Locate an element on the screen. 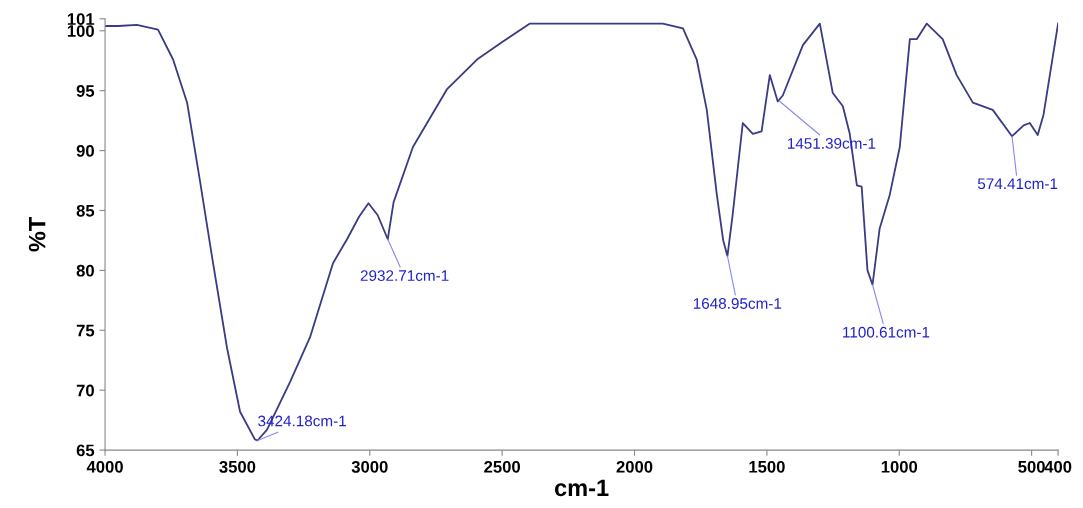 The height and width of the screenshot is (508, 1083). y-tick-label: 95 is located at coordinates (85, 91).